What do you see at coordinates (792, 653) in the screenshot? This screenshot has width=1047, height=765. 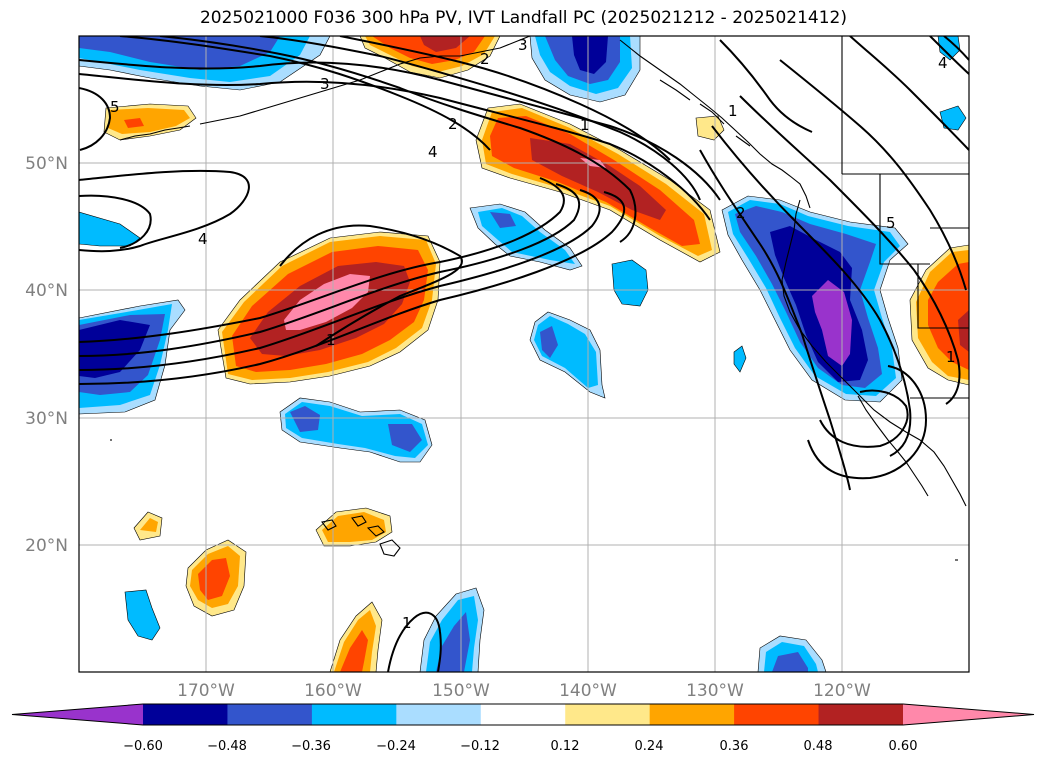 I see `neg-region-south-126w` at bounding box center [792, 653].